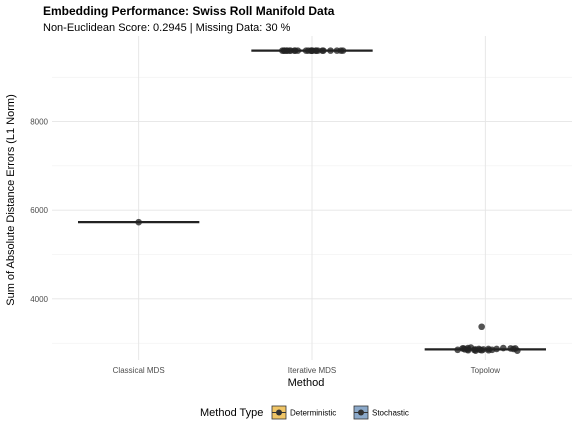 This screenshot has width=576, height=432. Describe the element at coordinates (313, 413) in the screenshot. I see `legend-label-deterministic: Deterministic` at that location.